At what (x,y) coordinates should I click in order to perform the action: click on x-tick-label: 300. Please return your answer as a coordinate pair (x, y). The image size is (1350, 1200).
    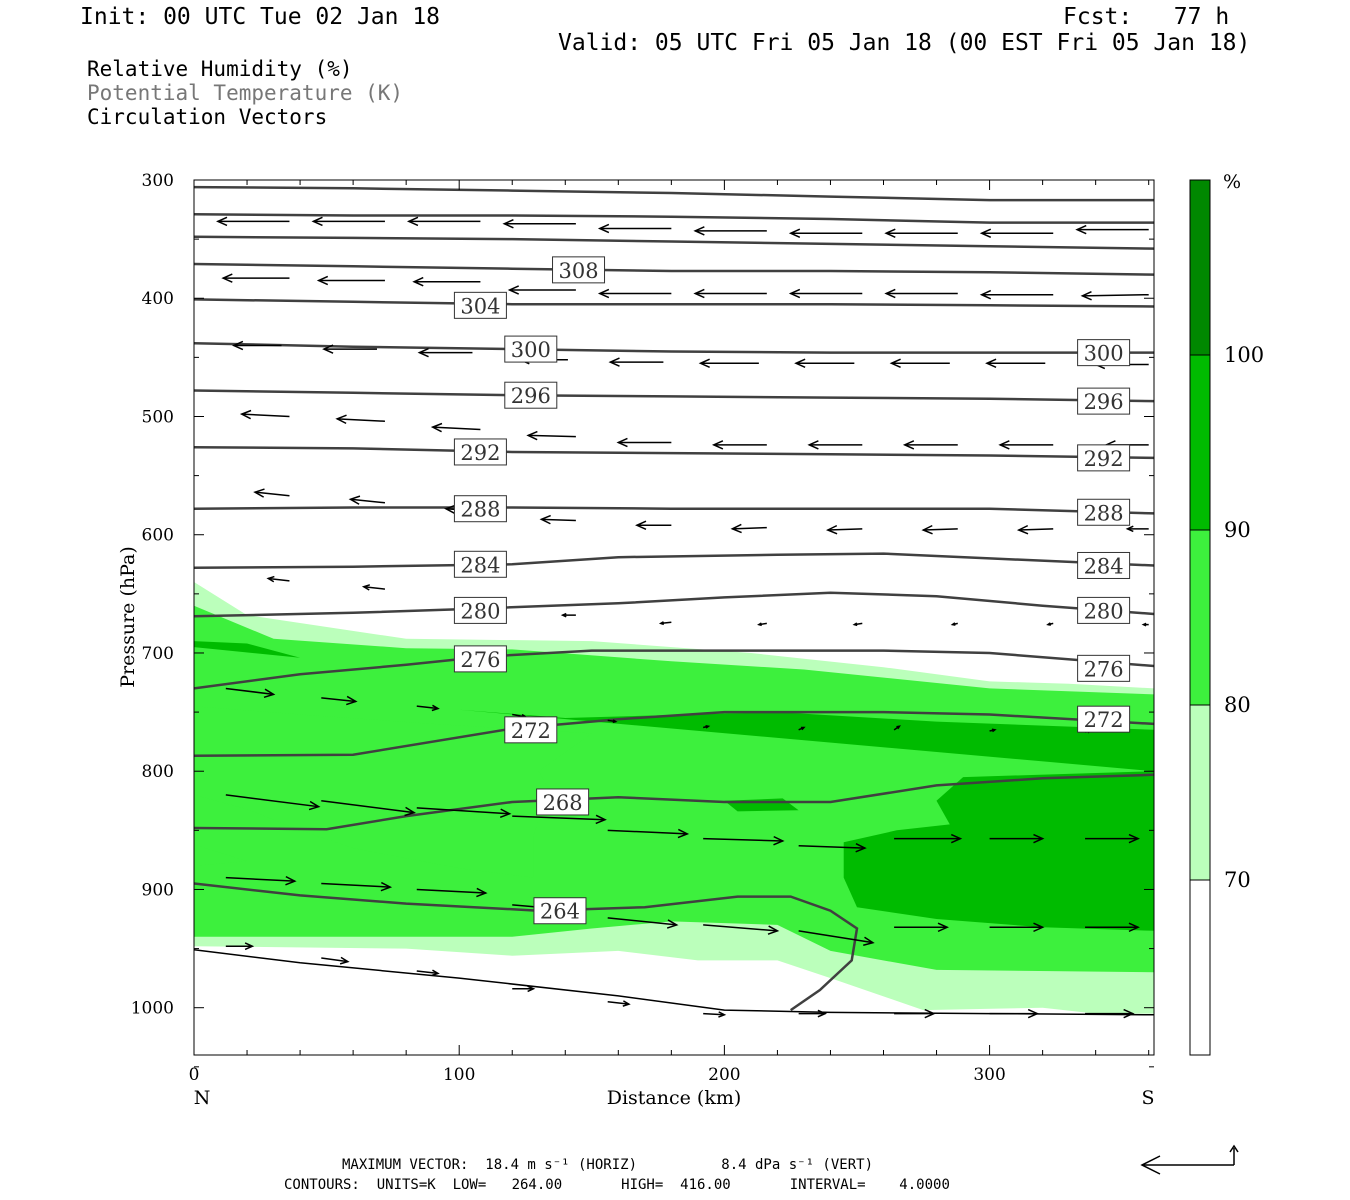
    Looking at the image, I should click on (989, 1075).